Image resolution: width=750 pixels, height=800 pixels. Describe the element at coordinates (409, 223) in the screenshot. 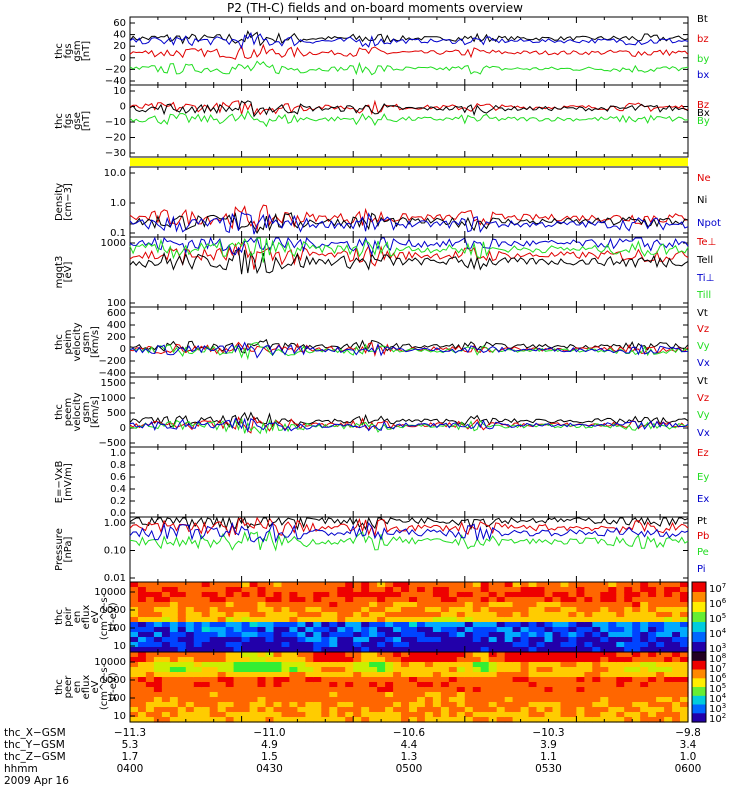

I see `series-line-Npot` at that location.